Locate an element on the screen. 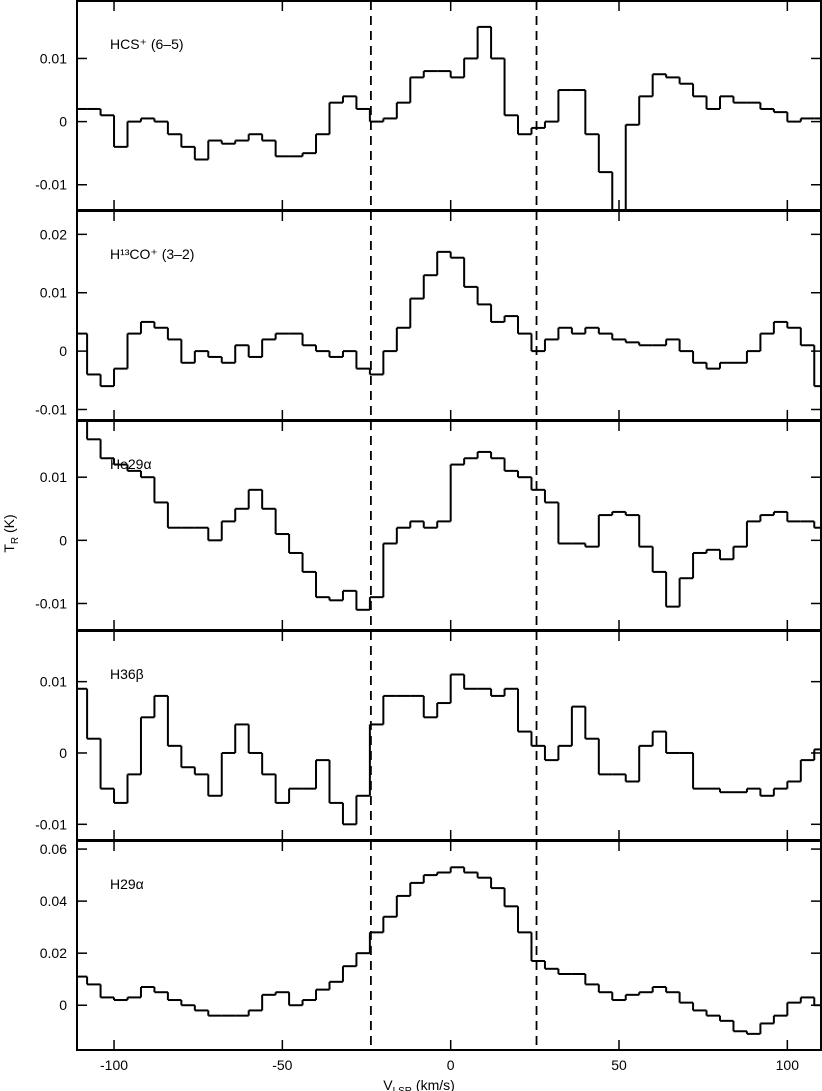 This screenshot has height=1091, width=822. x-tick-label: 50 is located at coordinates (619, 1065).